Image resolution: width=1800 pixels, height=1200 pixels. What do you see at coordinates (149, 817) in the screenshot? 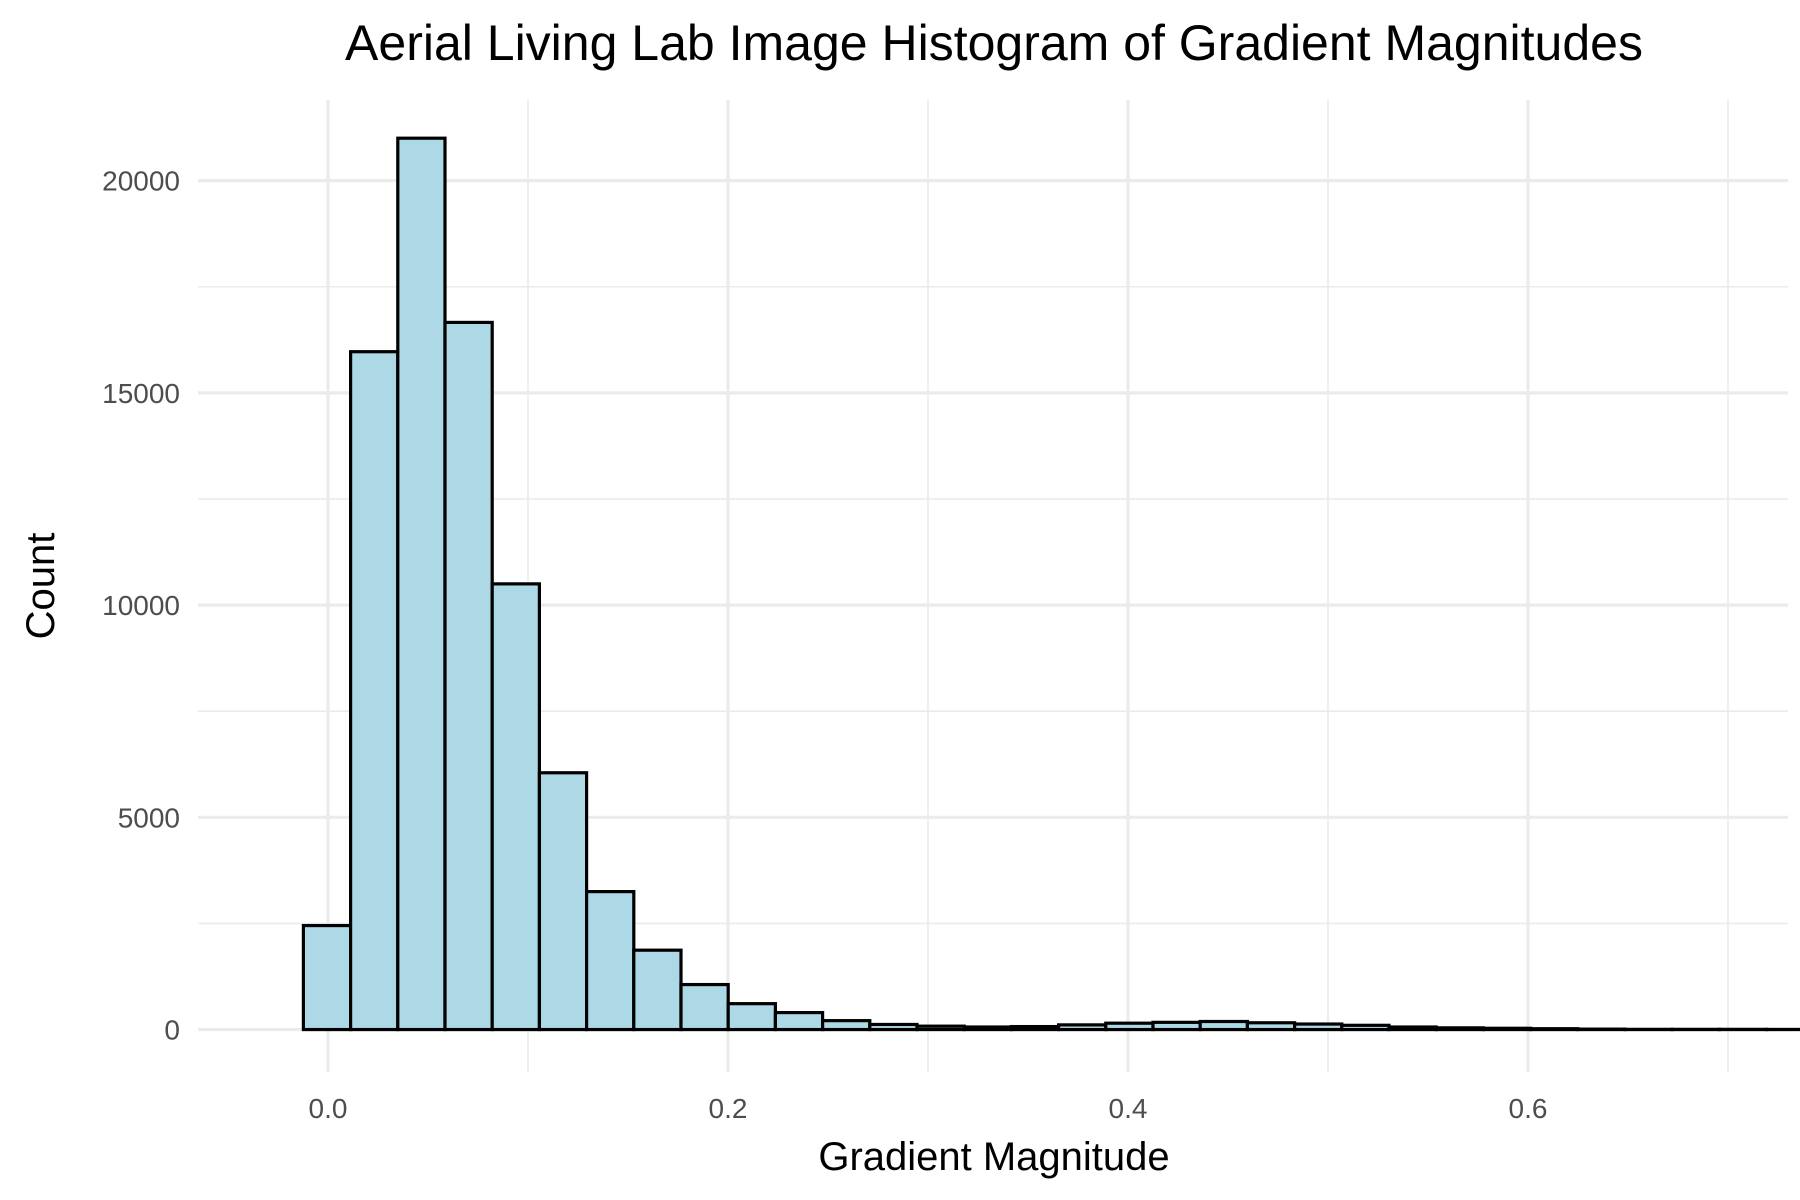
I see `y-tick-label: 5000` at bounding box center [149, 817].